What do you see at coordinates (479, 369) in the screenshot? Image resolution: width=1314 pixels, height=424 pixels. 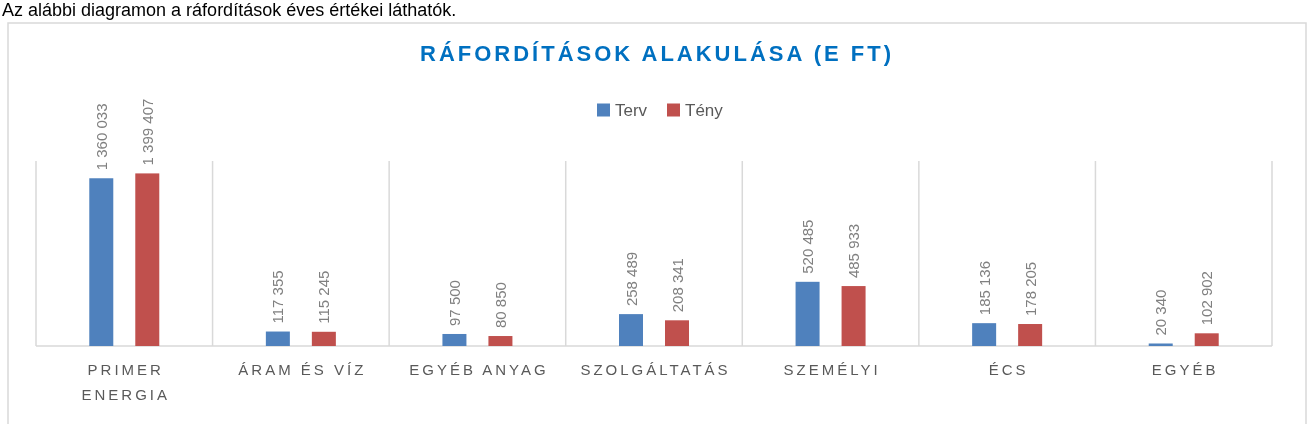 I see `x-tick-label: EGYÉB ANYAG` at bounding box center [479, 369].